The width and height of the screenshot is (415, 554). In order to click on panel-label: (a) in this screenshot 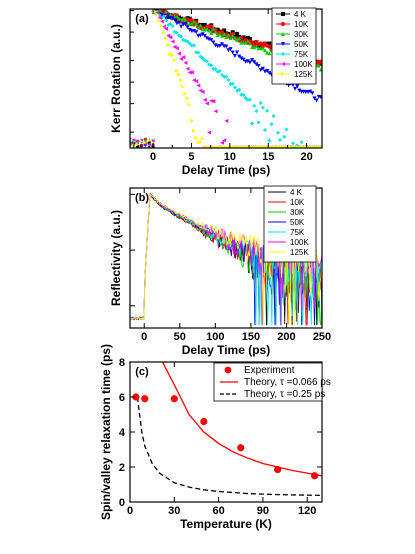, I will do `click(142, 19)`.